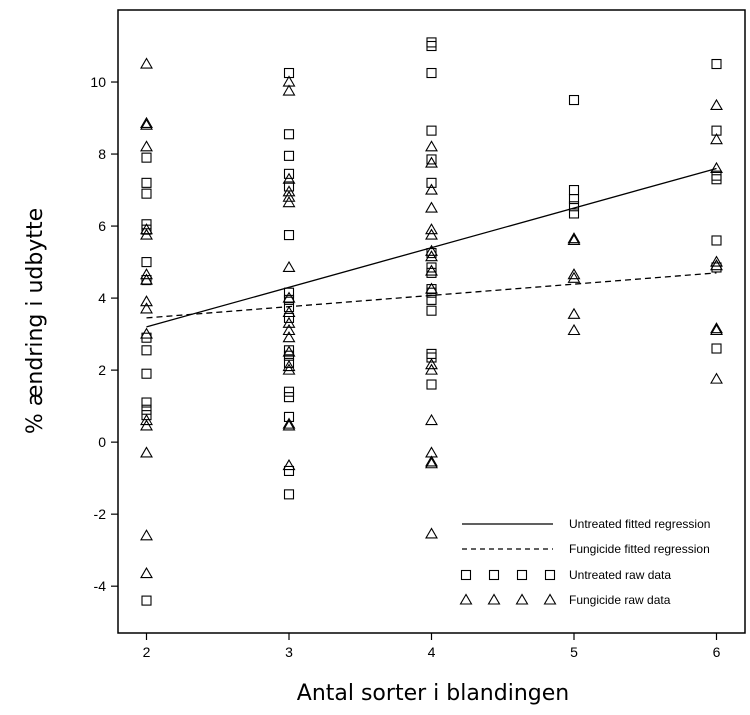  I want to click on y-tick-label: 8, so click(102, 154).